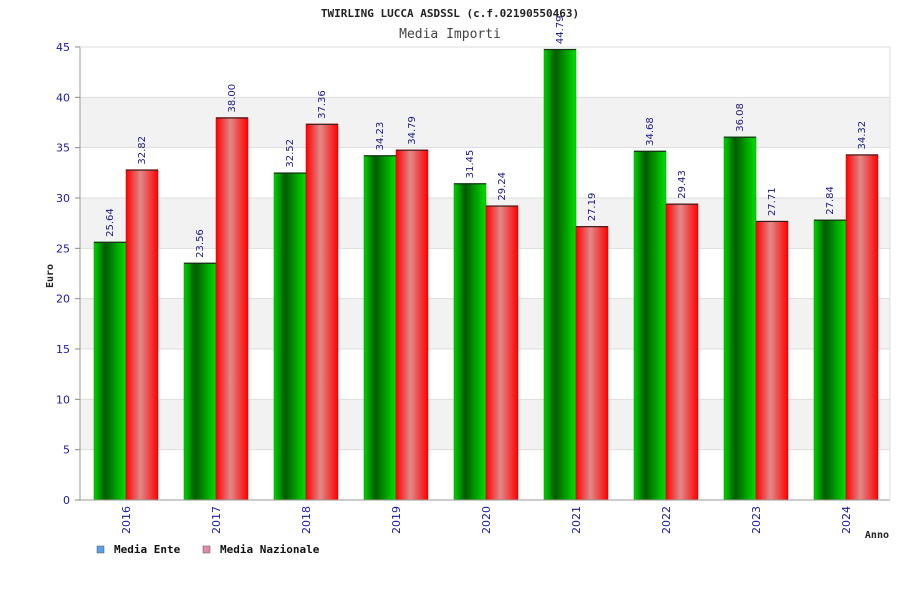  I want to click on value-label: 37.36, so click(322, 104).